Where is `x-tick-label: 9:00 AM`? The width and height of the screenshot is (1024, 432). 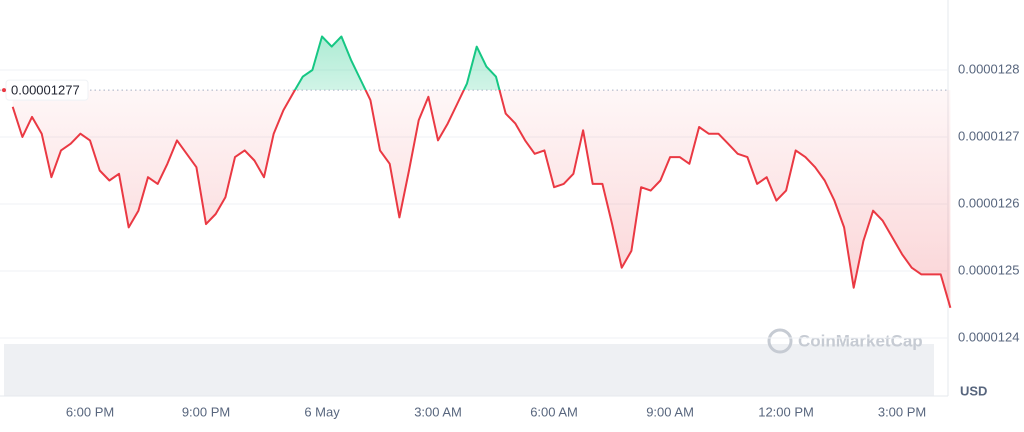
x-tick-label: 9:00 AM is located at coordinates (670, 411).